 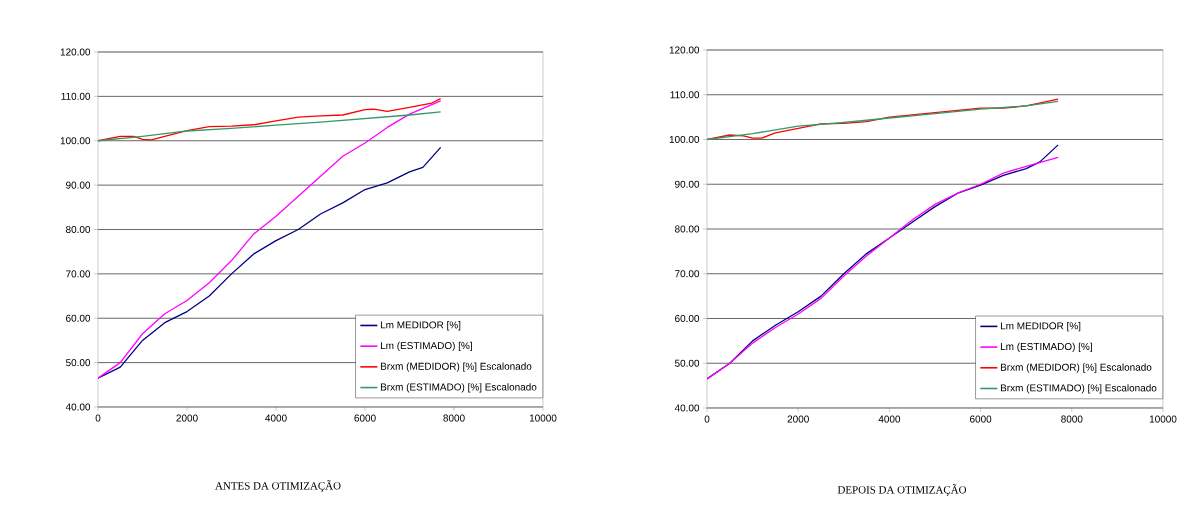 I want to click on text: ANTES DA OTIMIZAÇÃO, so click(x=278, y=486).